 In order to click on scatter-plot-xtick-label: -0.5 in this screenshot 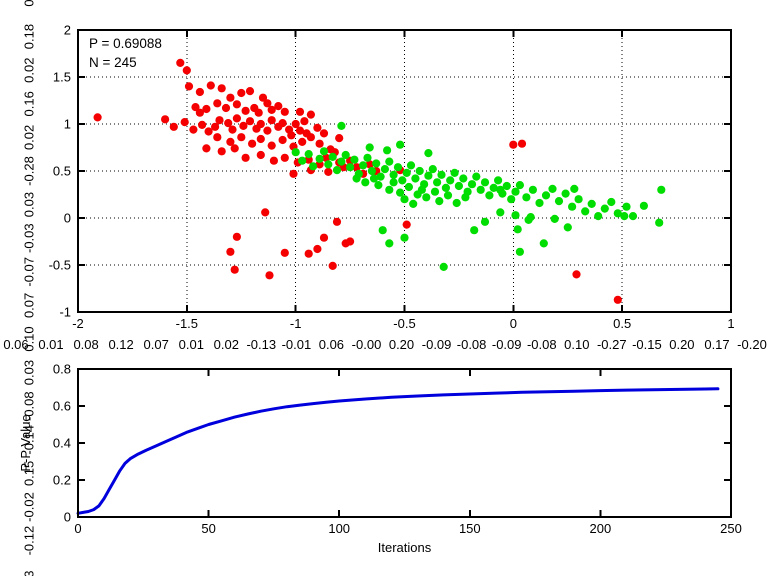, I will do `click(404, 323)`.